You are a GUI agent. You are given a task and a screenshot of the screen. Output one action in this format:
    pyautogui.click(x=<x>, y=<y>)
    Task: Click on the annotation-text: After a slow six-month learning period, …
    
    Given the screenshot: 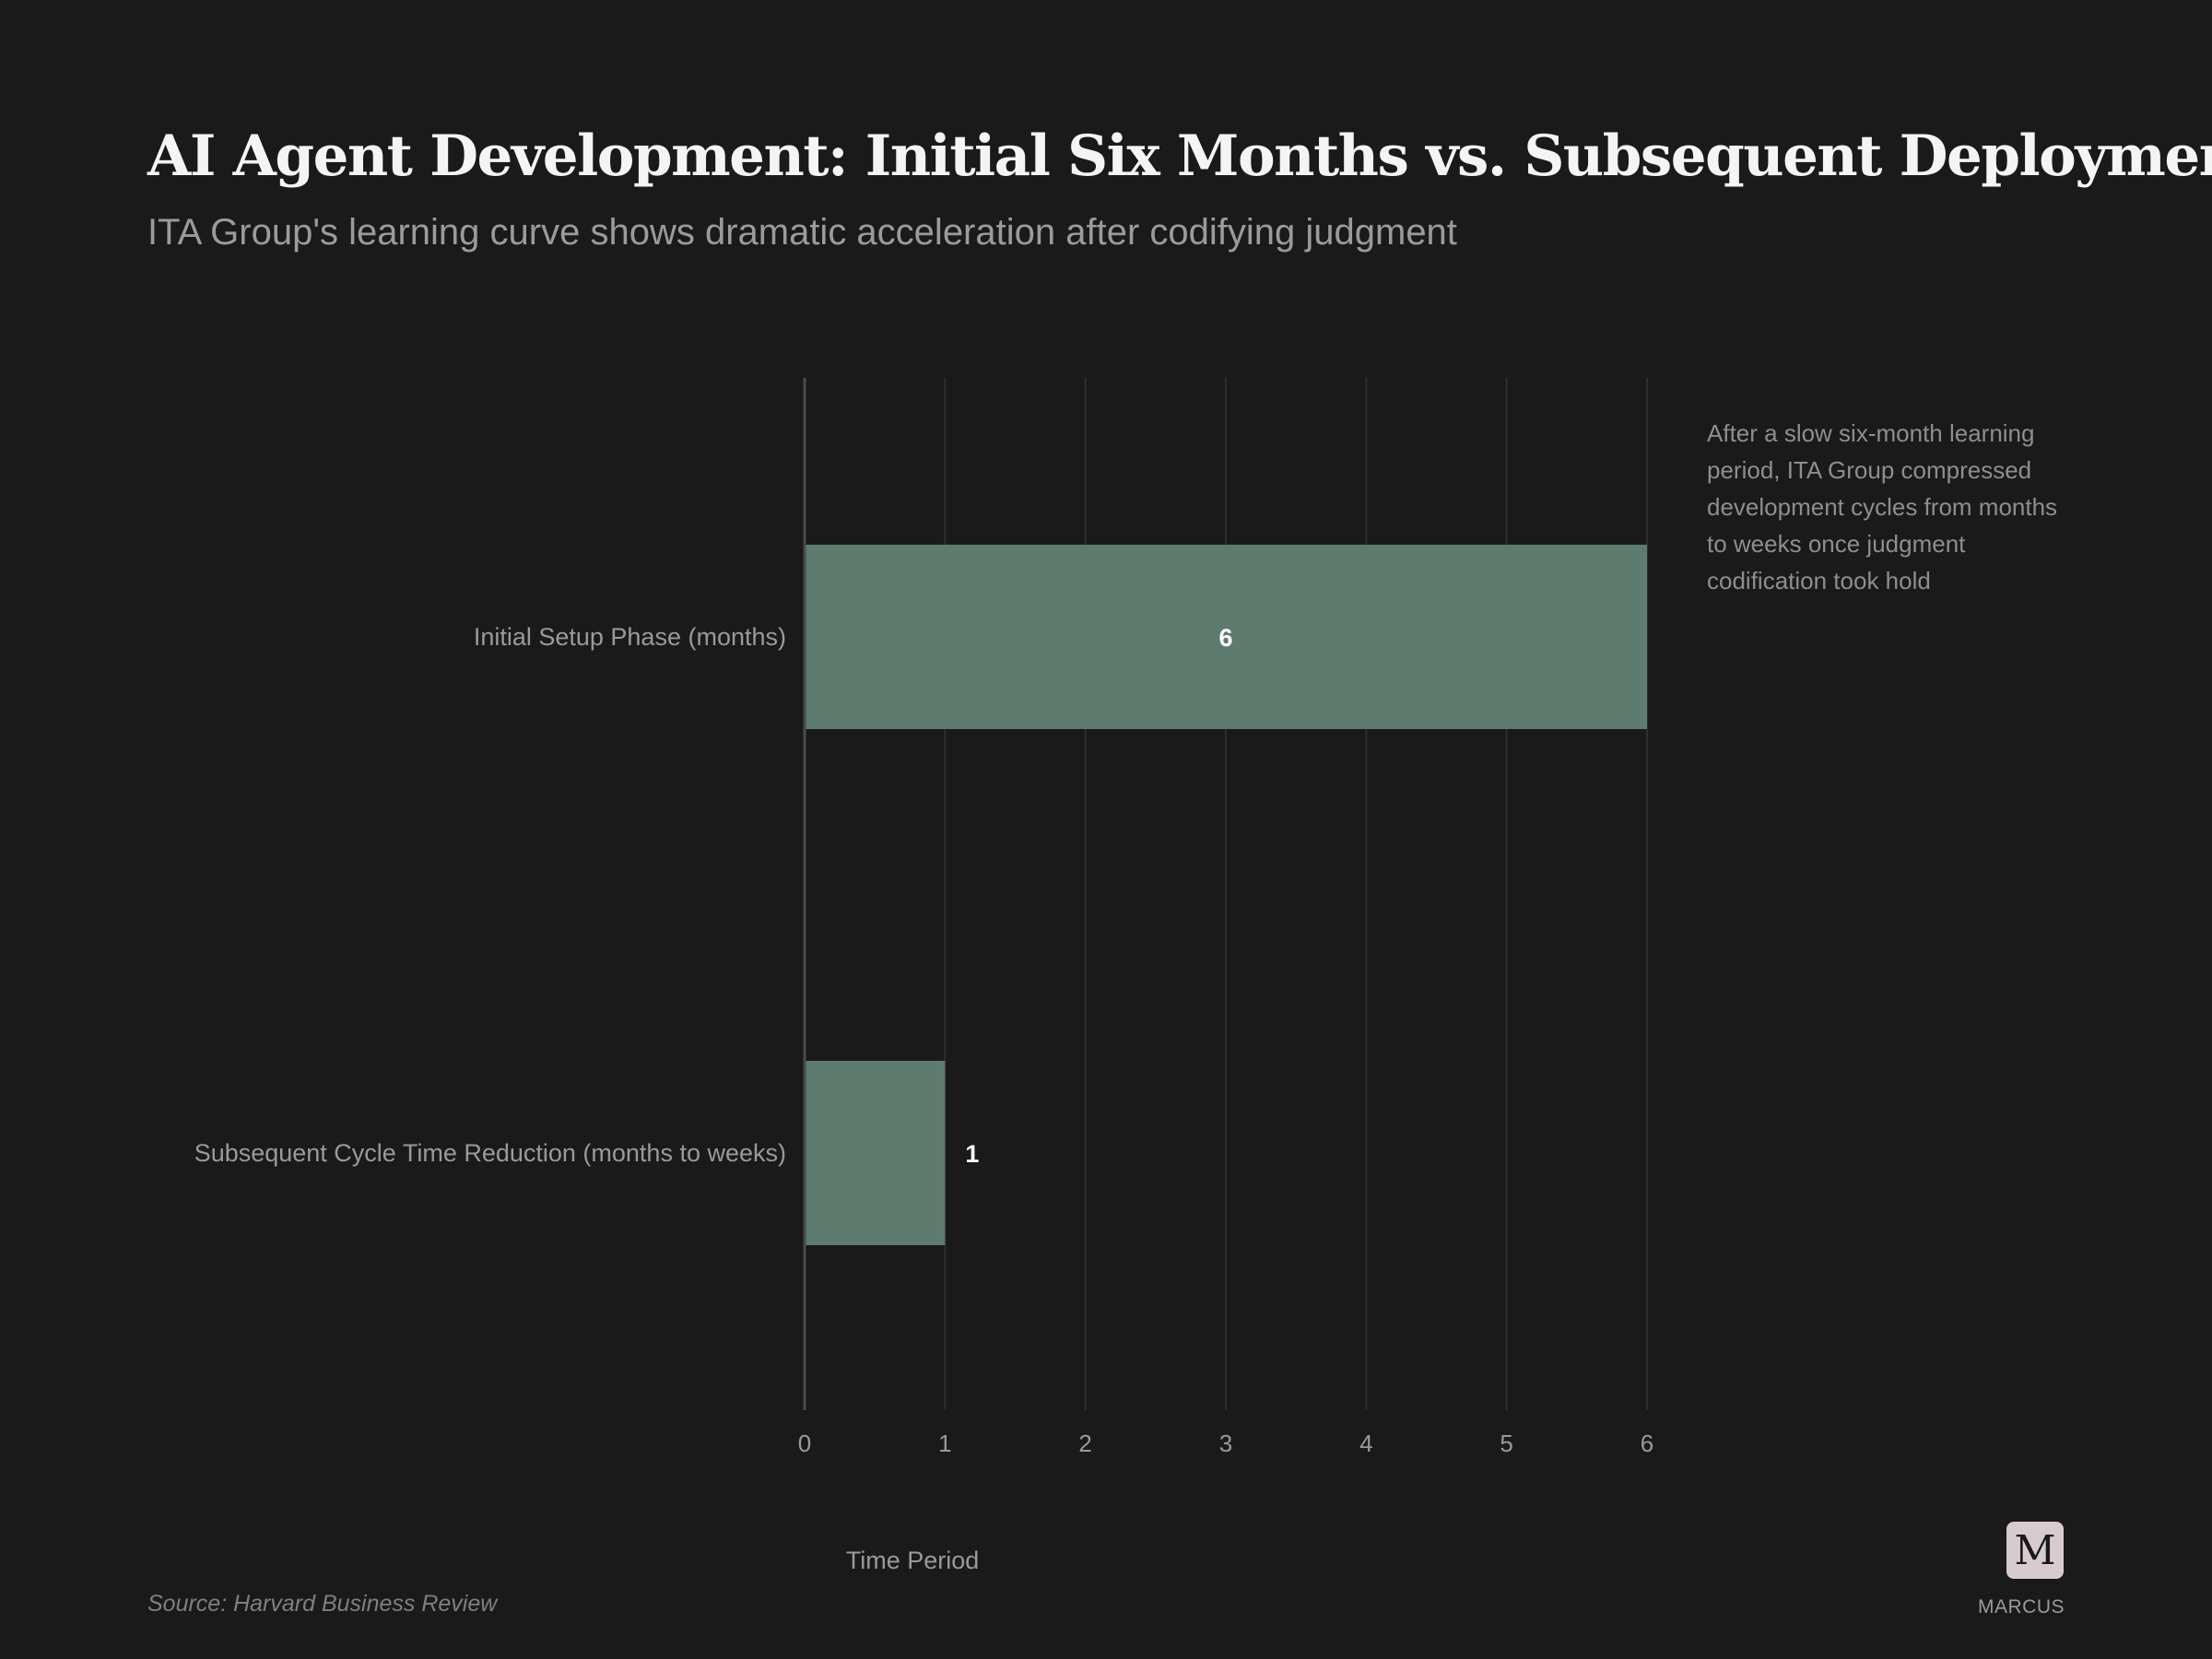 What is the action you would take?
    pyautogui.click(x=1882, y=506)
    